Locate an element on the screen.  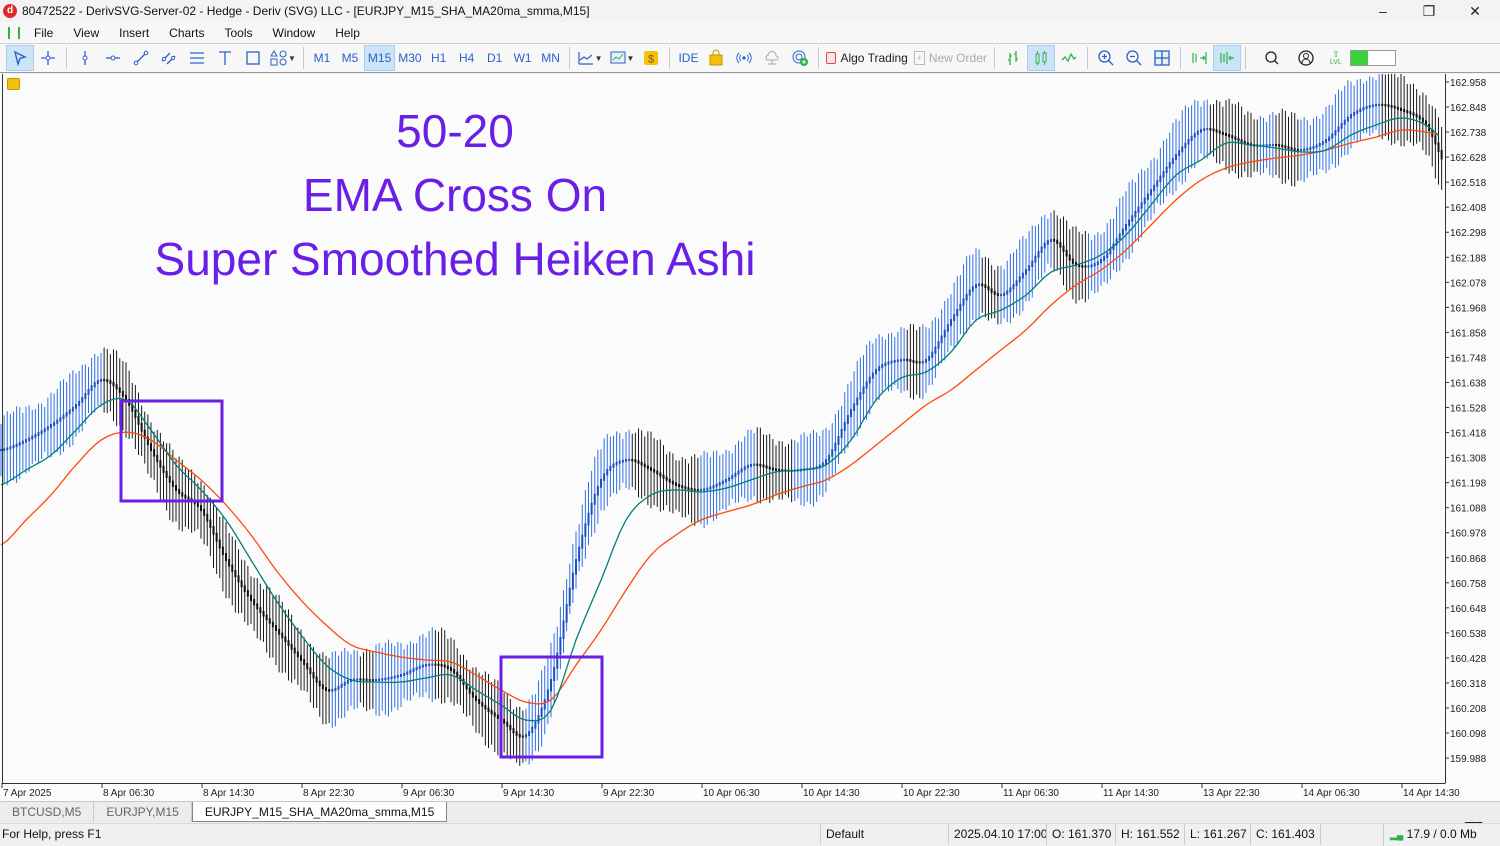
menu-charts: Charts is located at coordinates (187, 32).